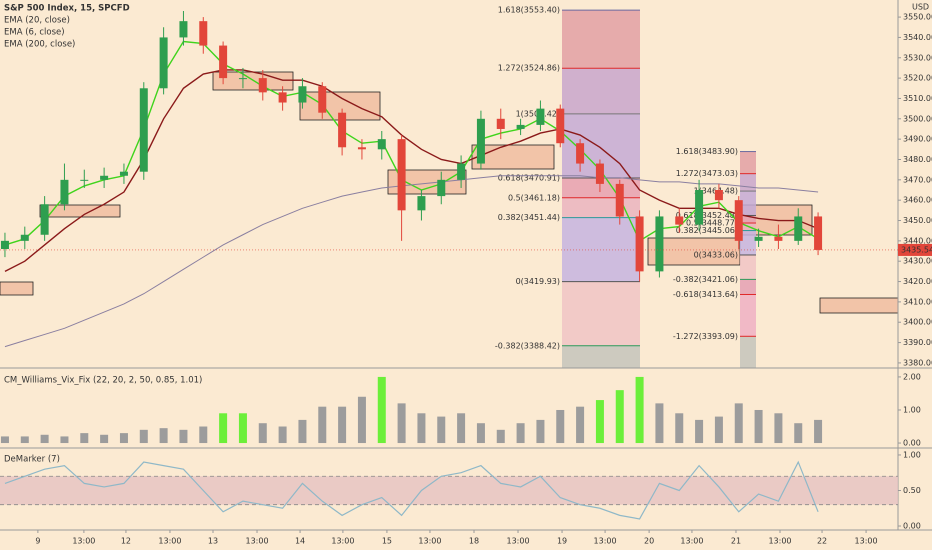 Image resolution: width=932 pixels, height=550 pixels. I want to click on fib-label: -1.272(3393.09), so click(705, 336).